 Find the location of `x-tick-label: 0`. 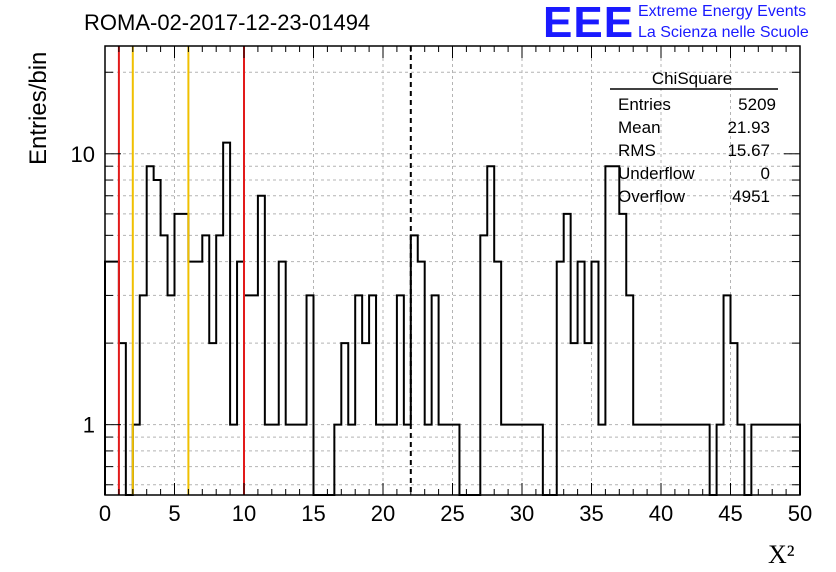

x-tick-label: 0 is located at coordinates (105, 513).